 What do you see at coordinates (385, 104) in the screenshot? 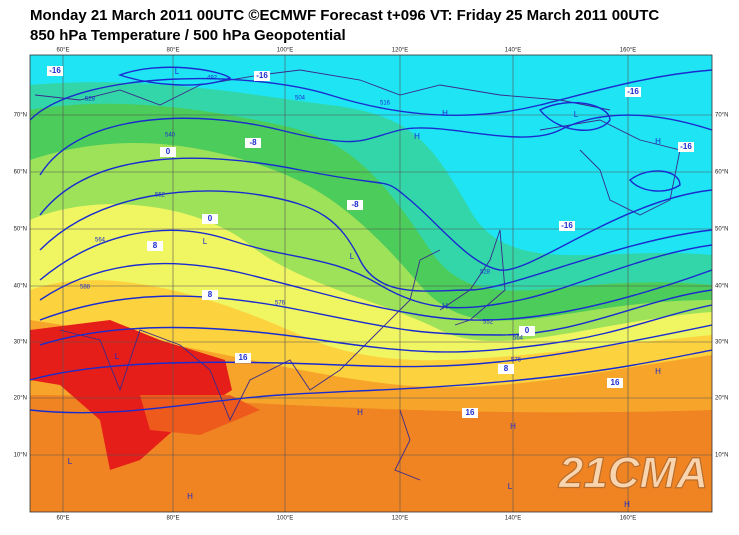
I see `geopotential-label: 516` at bounding box center [385, 104].